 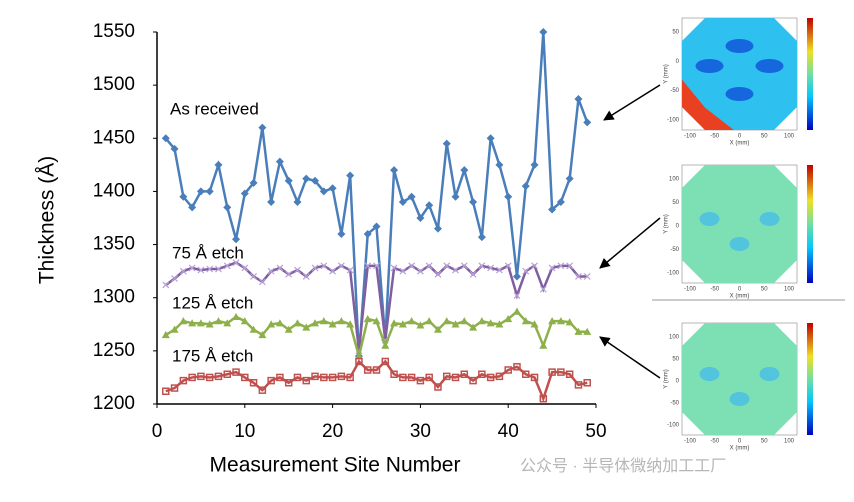 What do you see at coordinates (739, 379) in the screenshot?
I see `wafer` at bounding box center [739, 379].